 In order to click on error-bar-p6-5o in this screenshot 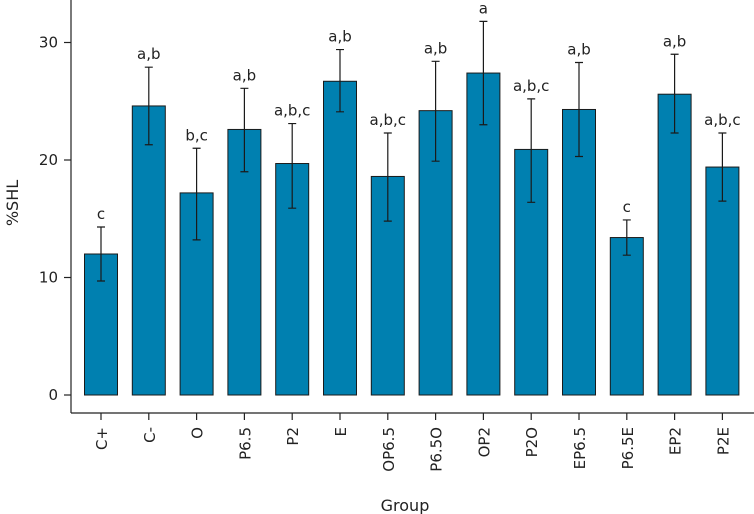, I will do `click(435, 111)`.